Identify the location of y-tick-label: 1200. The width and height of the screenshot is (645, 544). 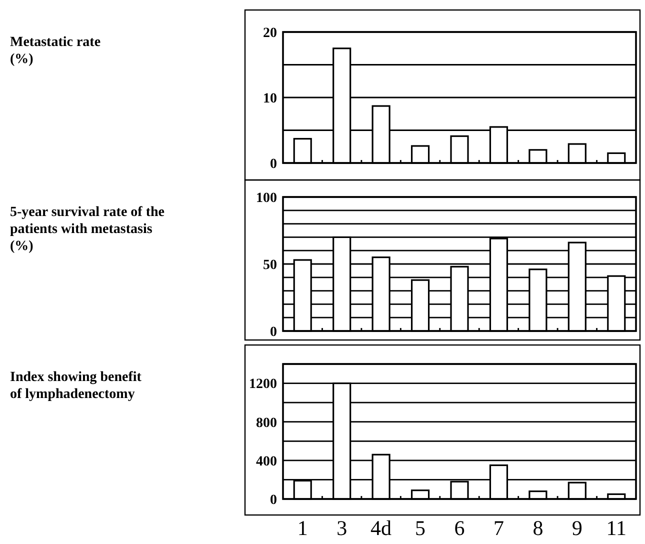
(263, 384).